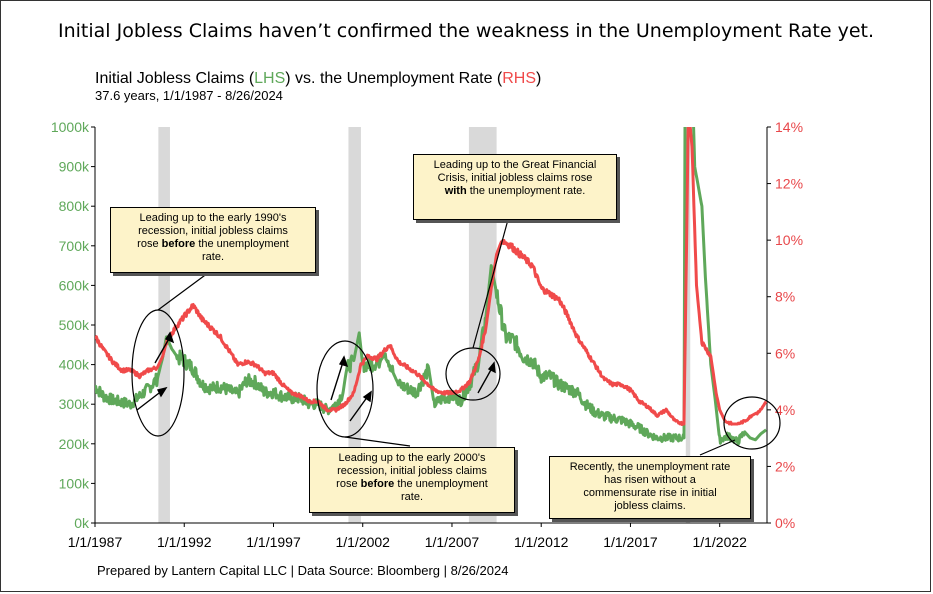 Image resolution: width=933 pixels, height=594 pixels. I want to click on x-tick-label: 1/1/1992, so click(184, 542).